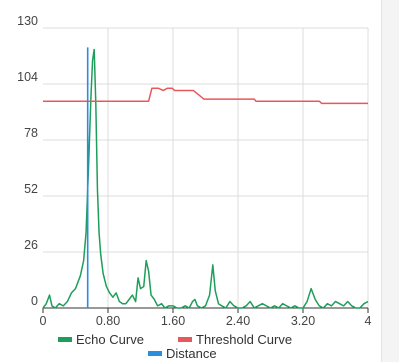 The image size is (399, 362). Describe the element at coordinates (238, 321) in the screenshot. I see `x-tick-label: 2.40` at that location.